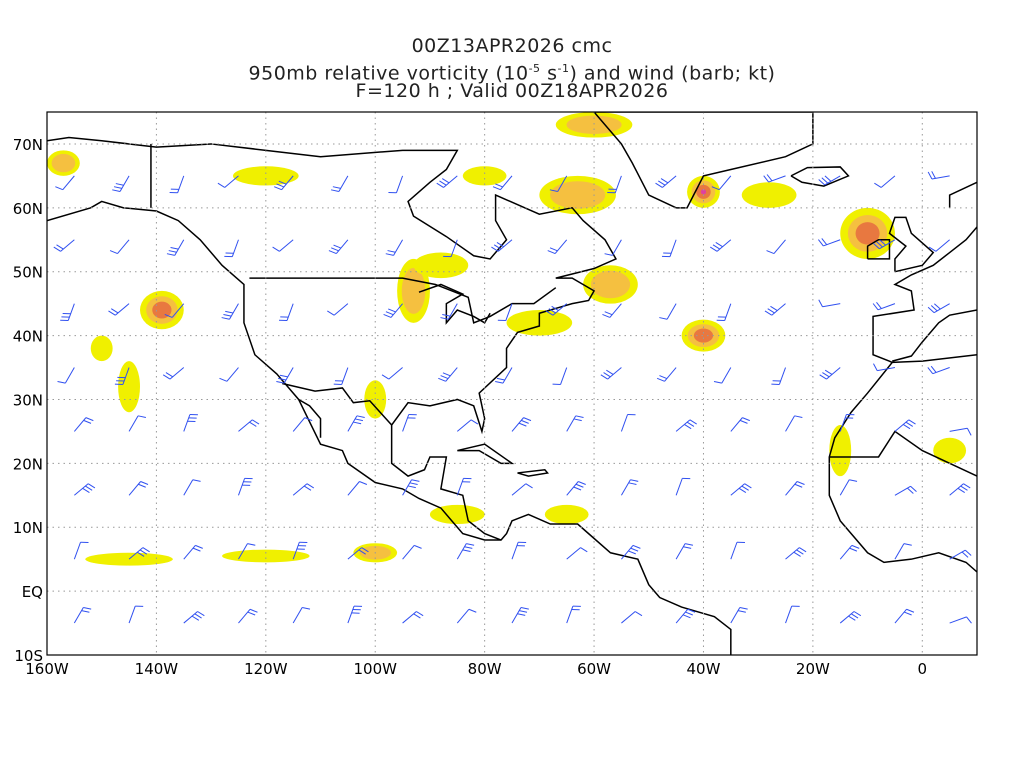 This screenshot has height=768, width=1024. Describe the element at coordinates (28, 400) in the screenshot. I see `y-tick-label: 30N` at that location.